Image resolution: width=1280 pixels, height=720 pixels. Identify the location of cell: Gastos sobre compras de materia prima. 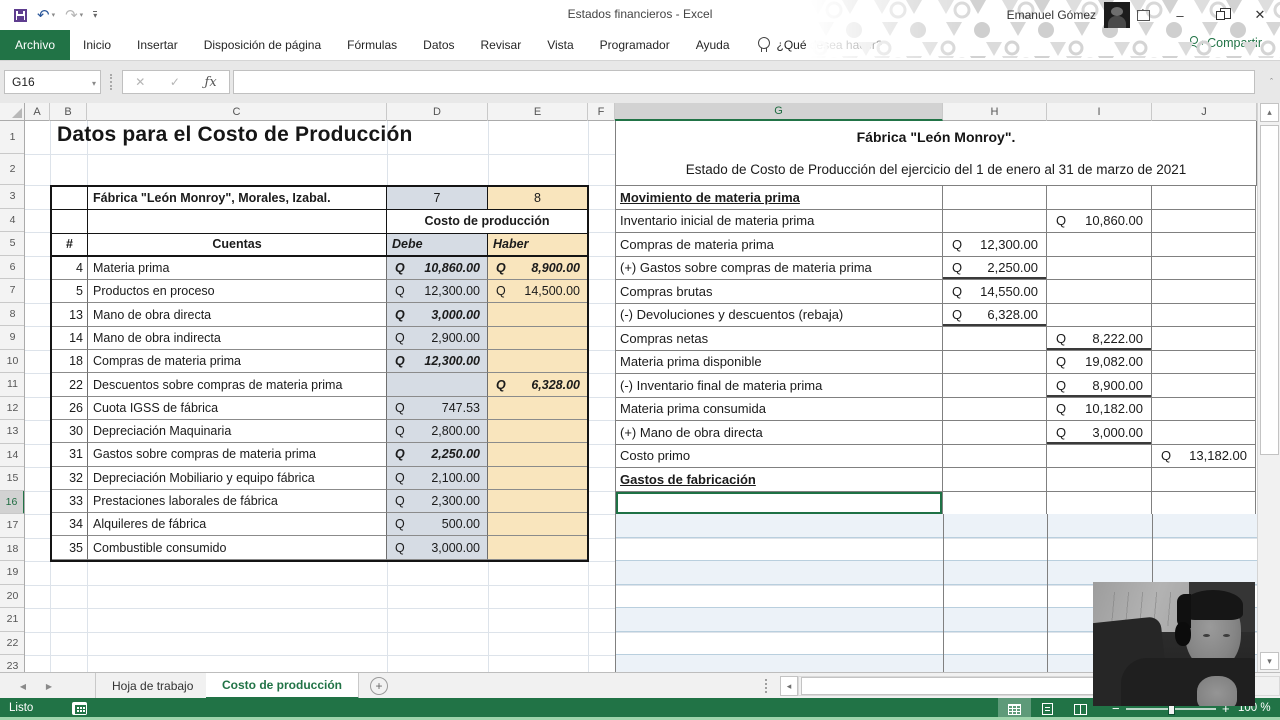
(237, 455).